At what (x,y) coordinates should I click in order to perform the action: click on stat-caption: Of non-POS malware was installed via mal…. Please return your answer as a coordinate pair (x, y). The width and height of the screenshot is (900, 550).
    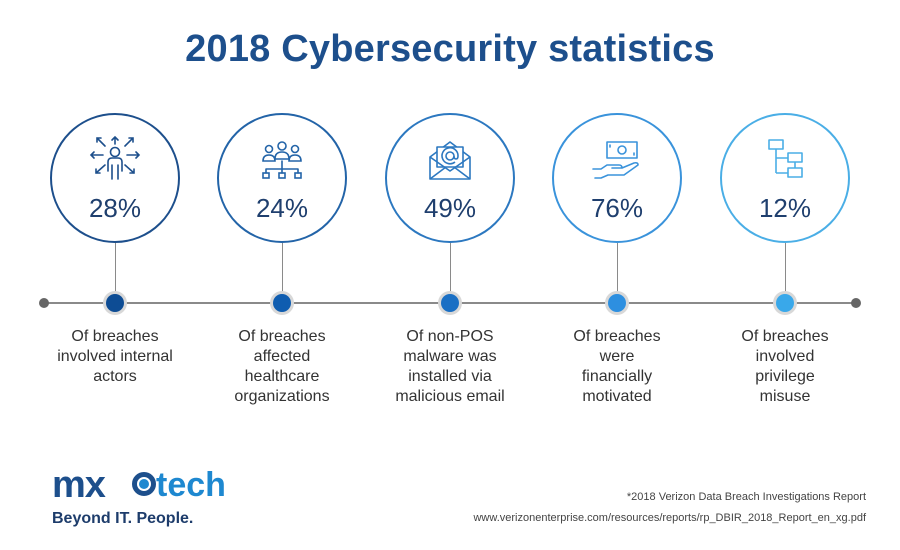
    Looking at the image, I should click on (450, 366).